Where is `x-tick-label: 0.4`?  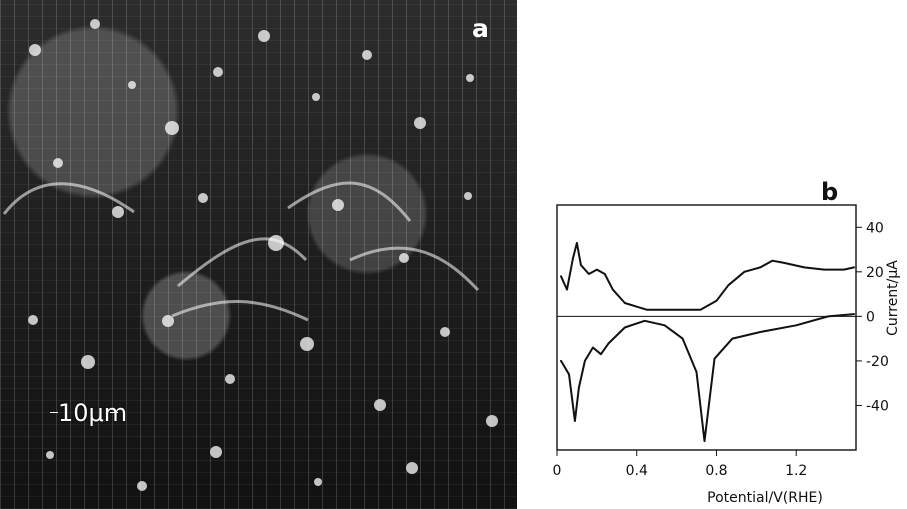 x-tick-label: 0.4 is located at coordinates (637, 471).